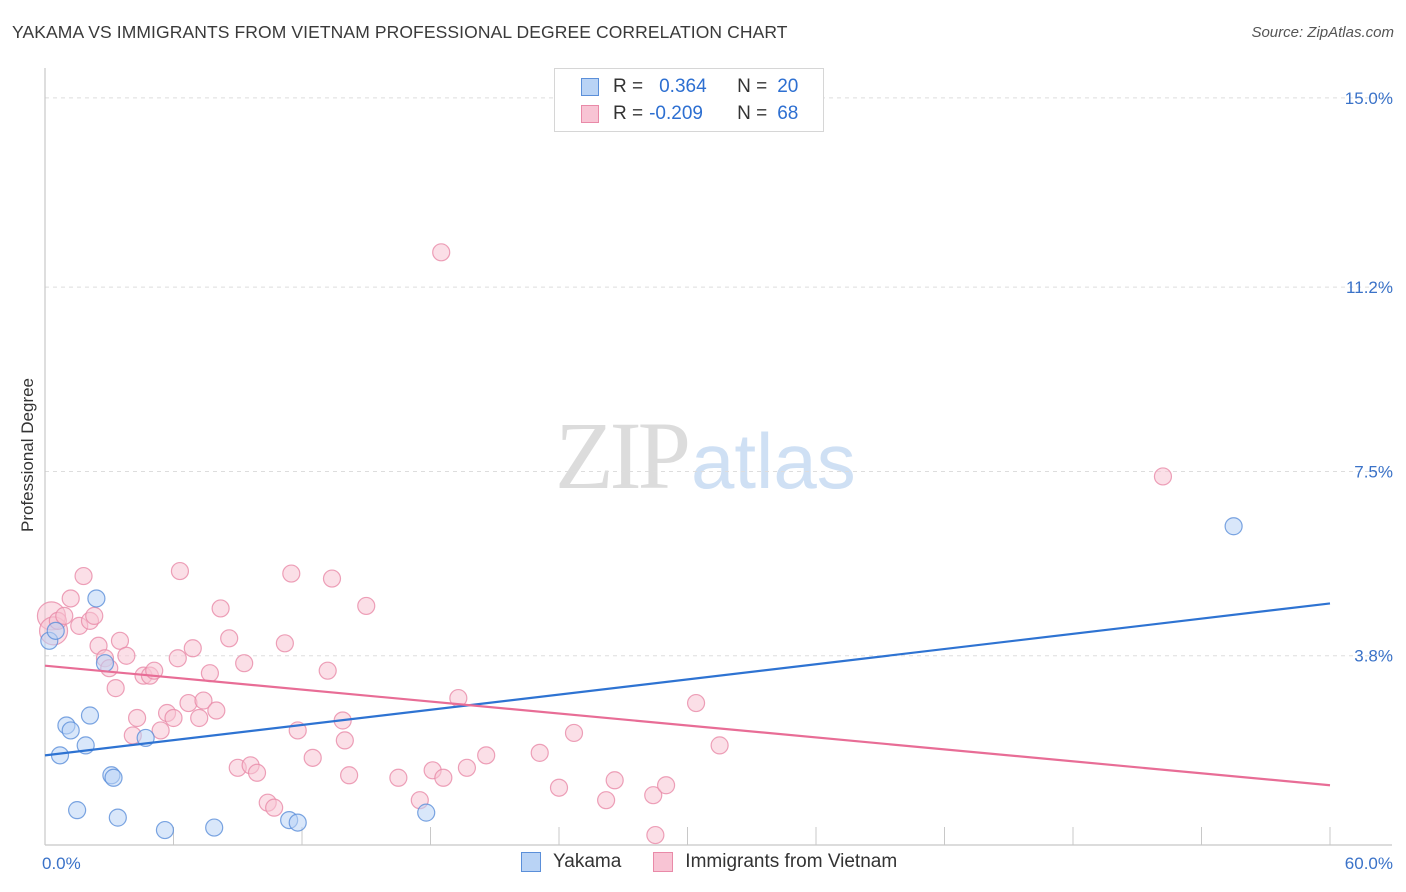  What do you see at coordinates (689, 100) in the screenshot?
I see `stats-legend: R = 0.364 N = 20 R = -0.209 N = 68` at bounding box center [689, 100].